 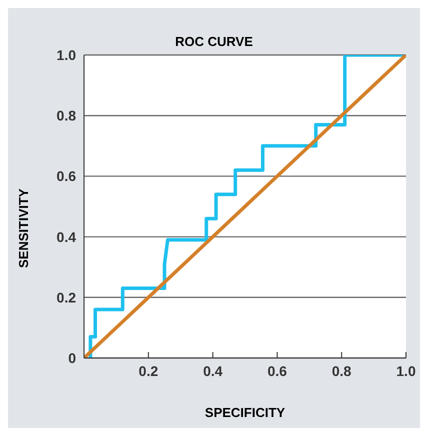 I want to click on y-tick-label: 0, so click(x=72, y=358).